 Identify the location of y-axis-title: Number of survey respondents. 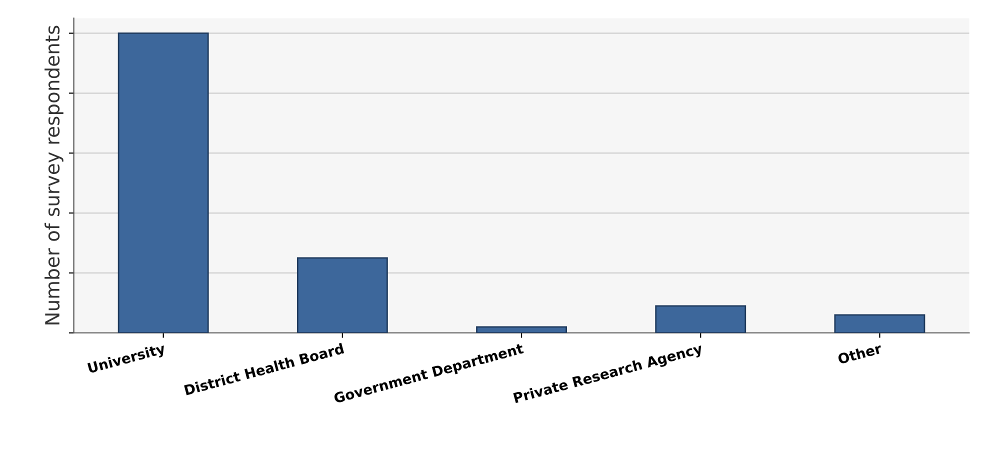
(54, 175).